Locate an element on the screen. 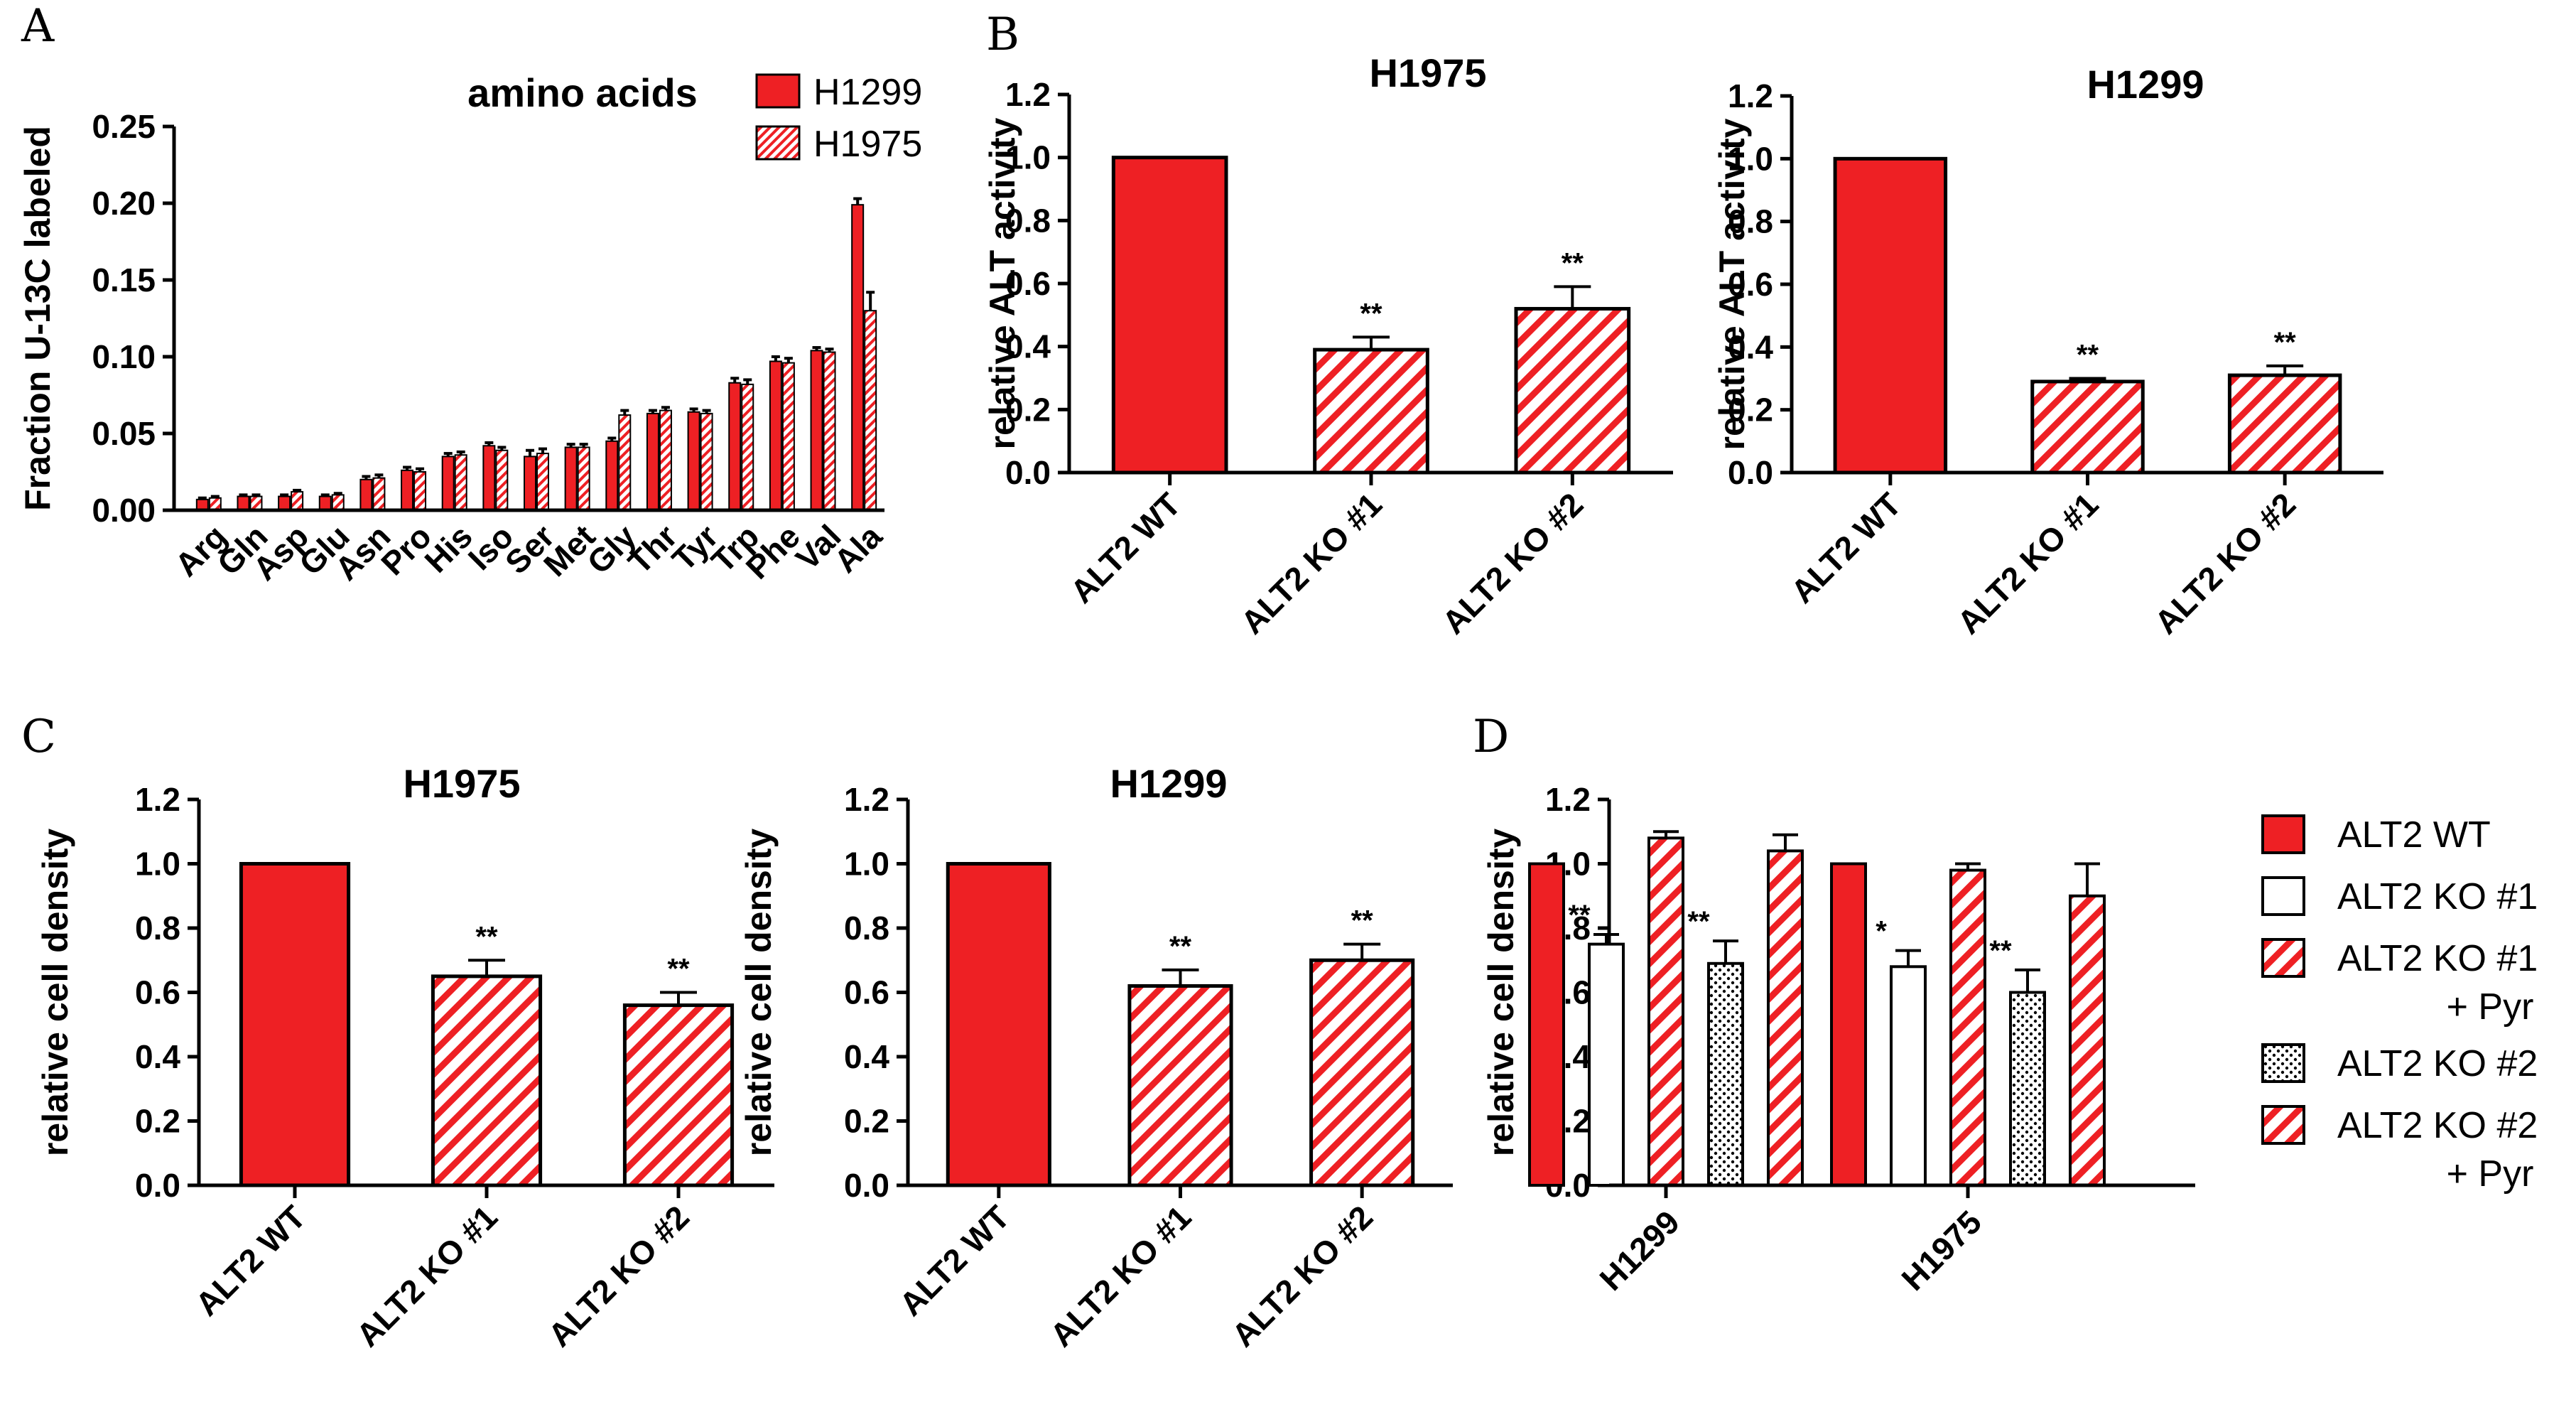 The image size is (2576, 1412). chart-b1-y-tick-label: 0.4 is located at coordinates (1028, 347).